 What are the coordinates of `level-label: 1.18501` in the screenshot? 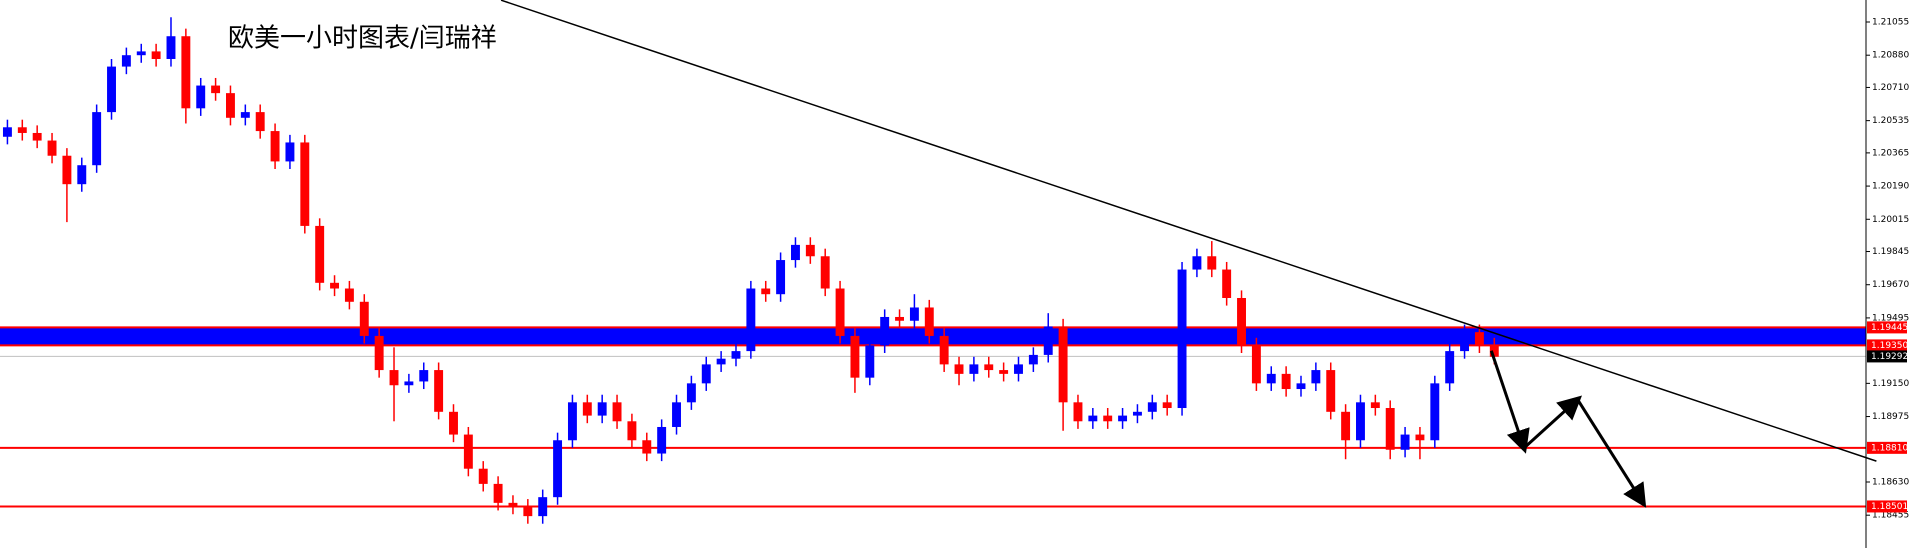 It's located at (1889, 507).